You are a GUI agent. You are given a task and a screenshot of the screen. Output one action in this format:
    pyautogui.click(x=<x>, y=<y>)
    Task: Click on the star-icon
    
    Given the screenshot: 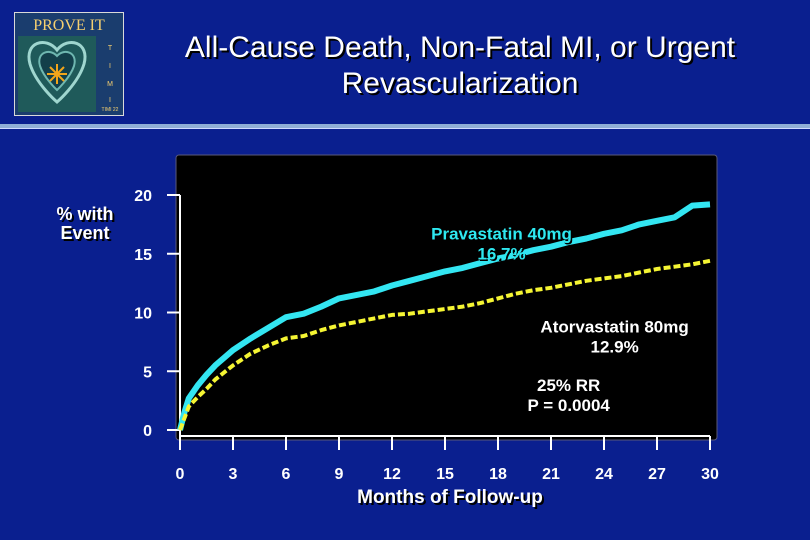 What is the action you would take?
    pyautogui.click(x=57, y=74)
    